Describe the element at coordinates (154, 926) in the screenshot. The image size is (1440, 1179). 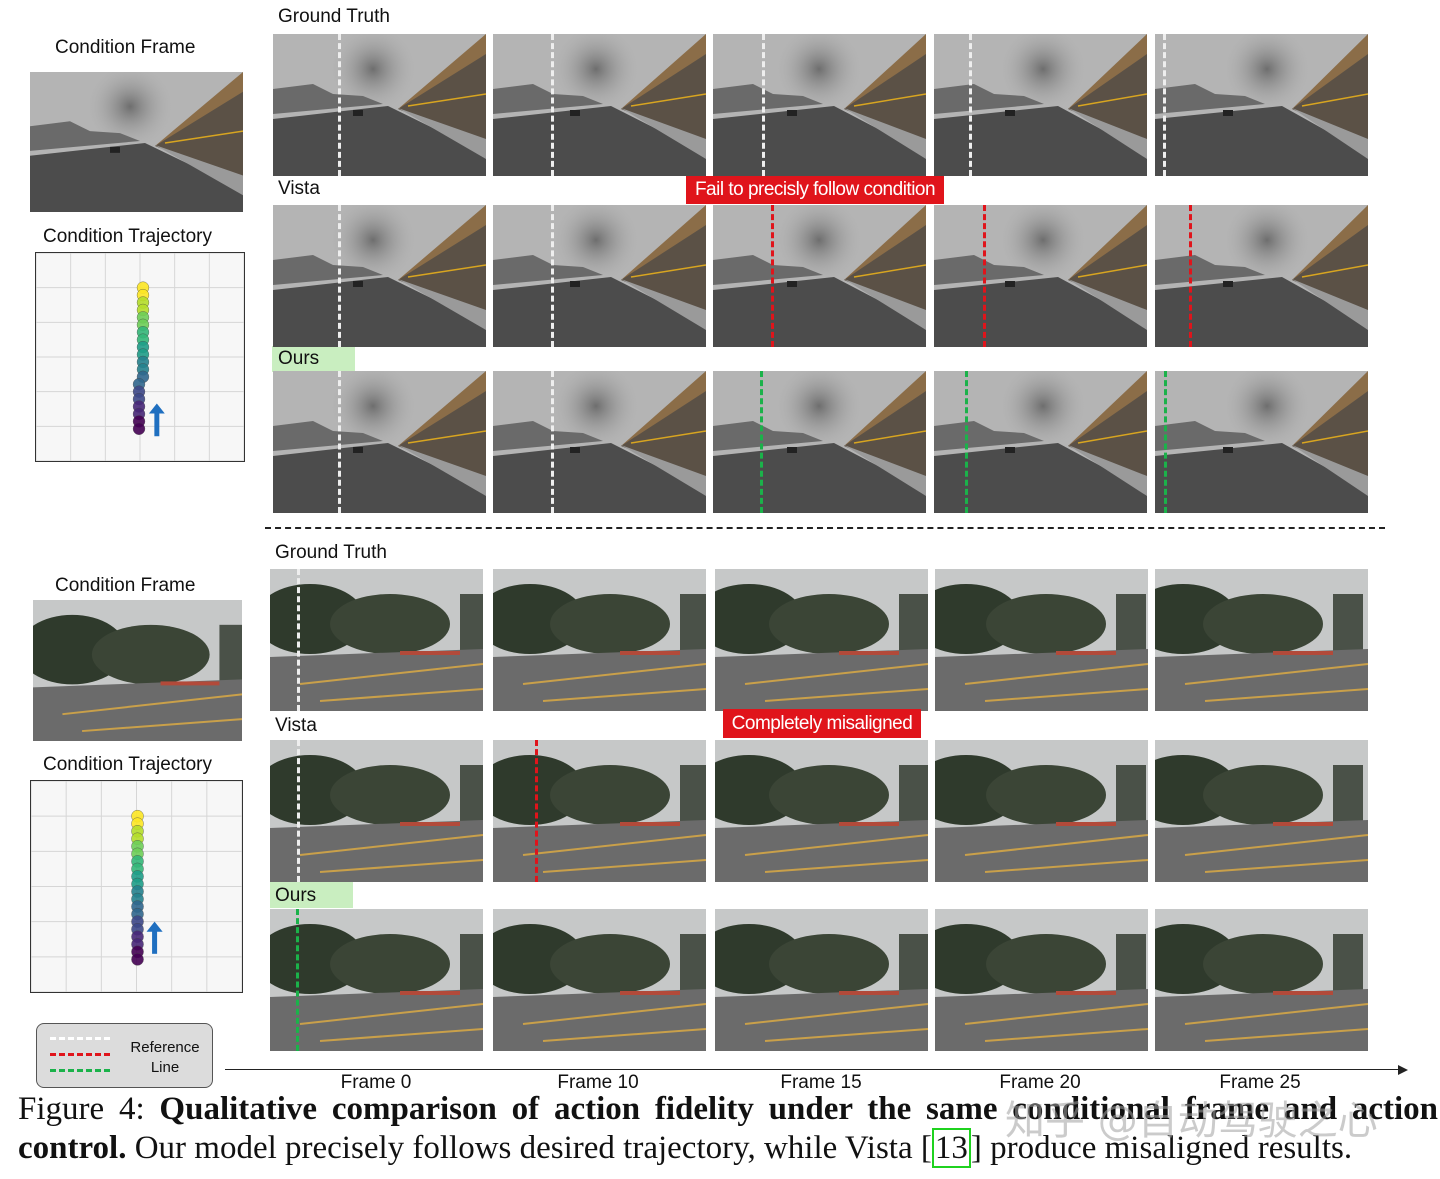
I see `arrowhead` at that location.